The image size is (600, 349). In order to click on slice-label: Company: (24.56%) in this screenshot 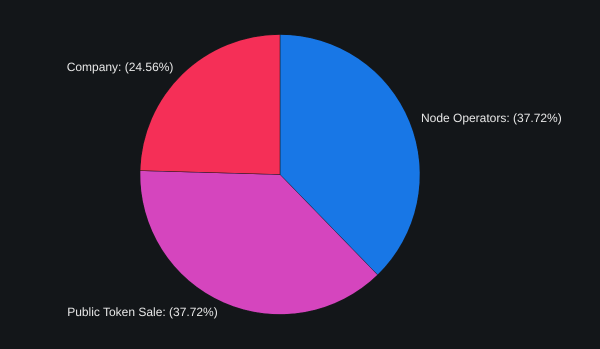, I will do `click(120, 67)`.